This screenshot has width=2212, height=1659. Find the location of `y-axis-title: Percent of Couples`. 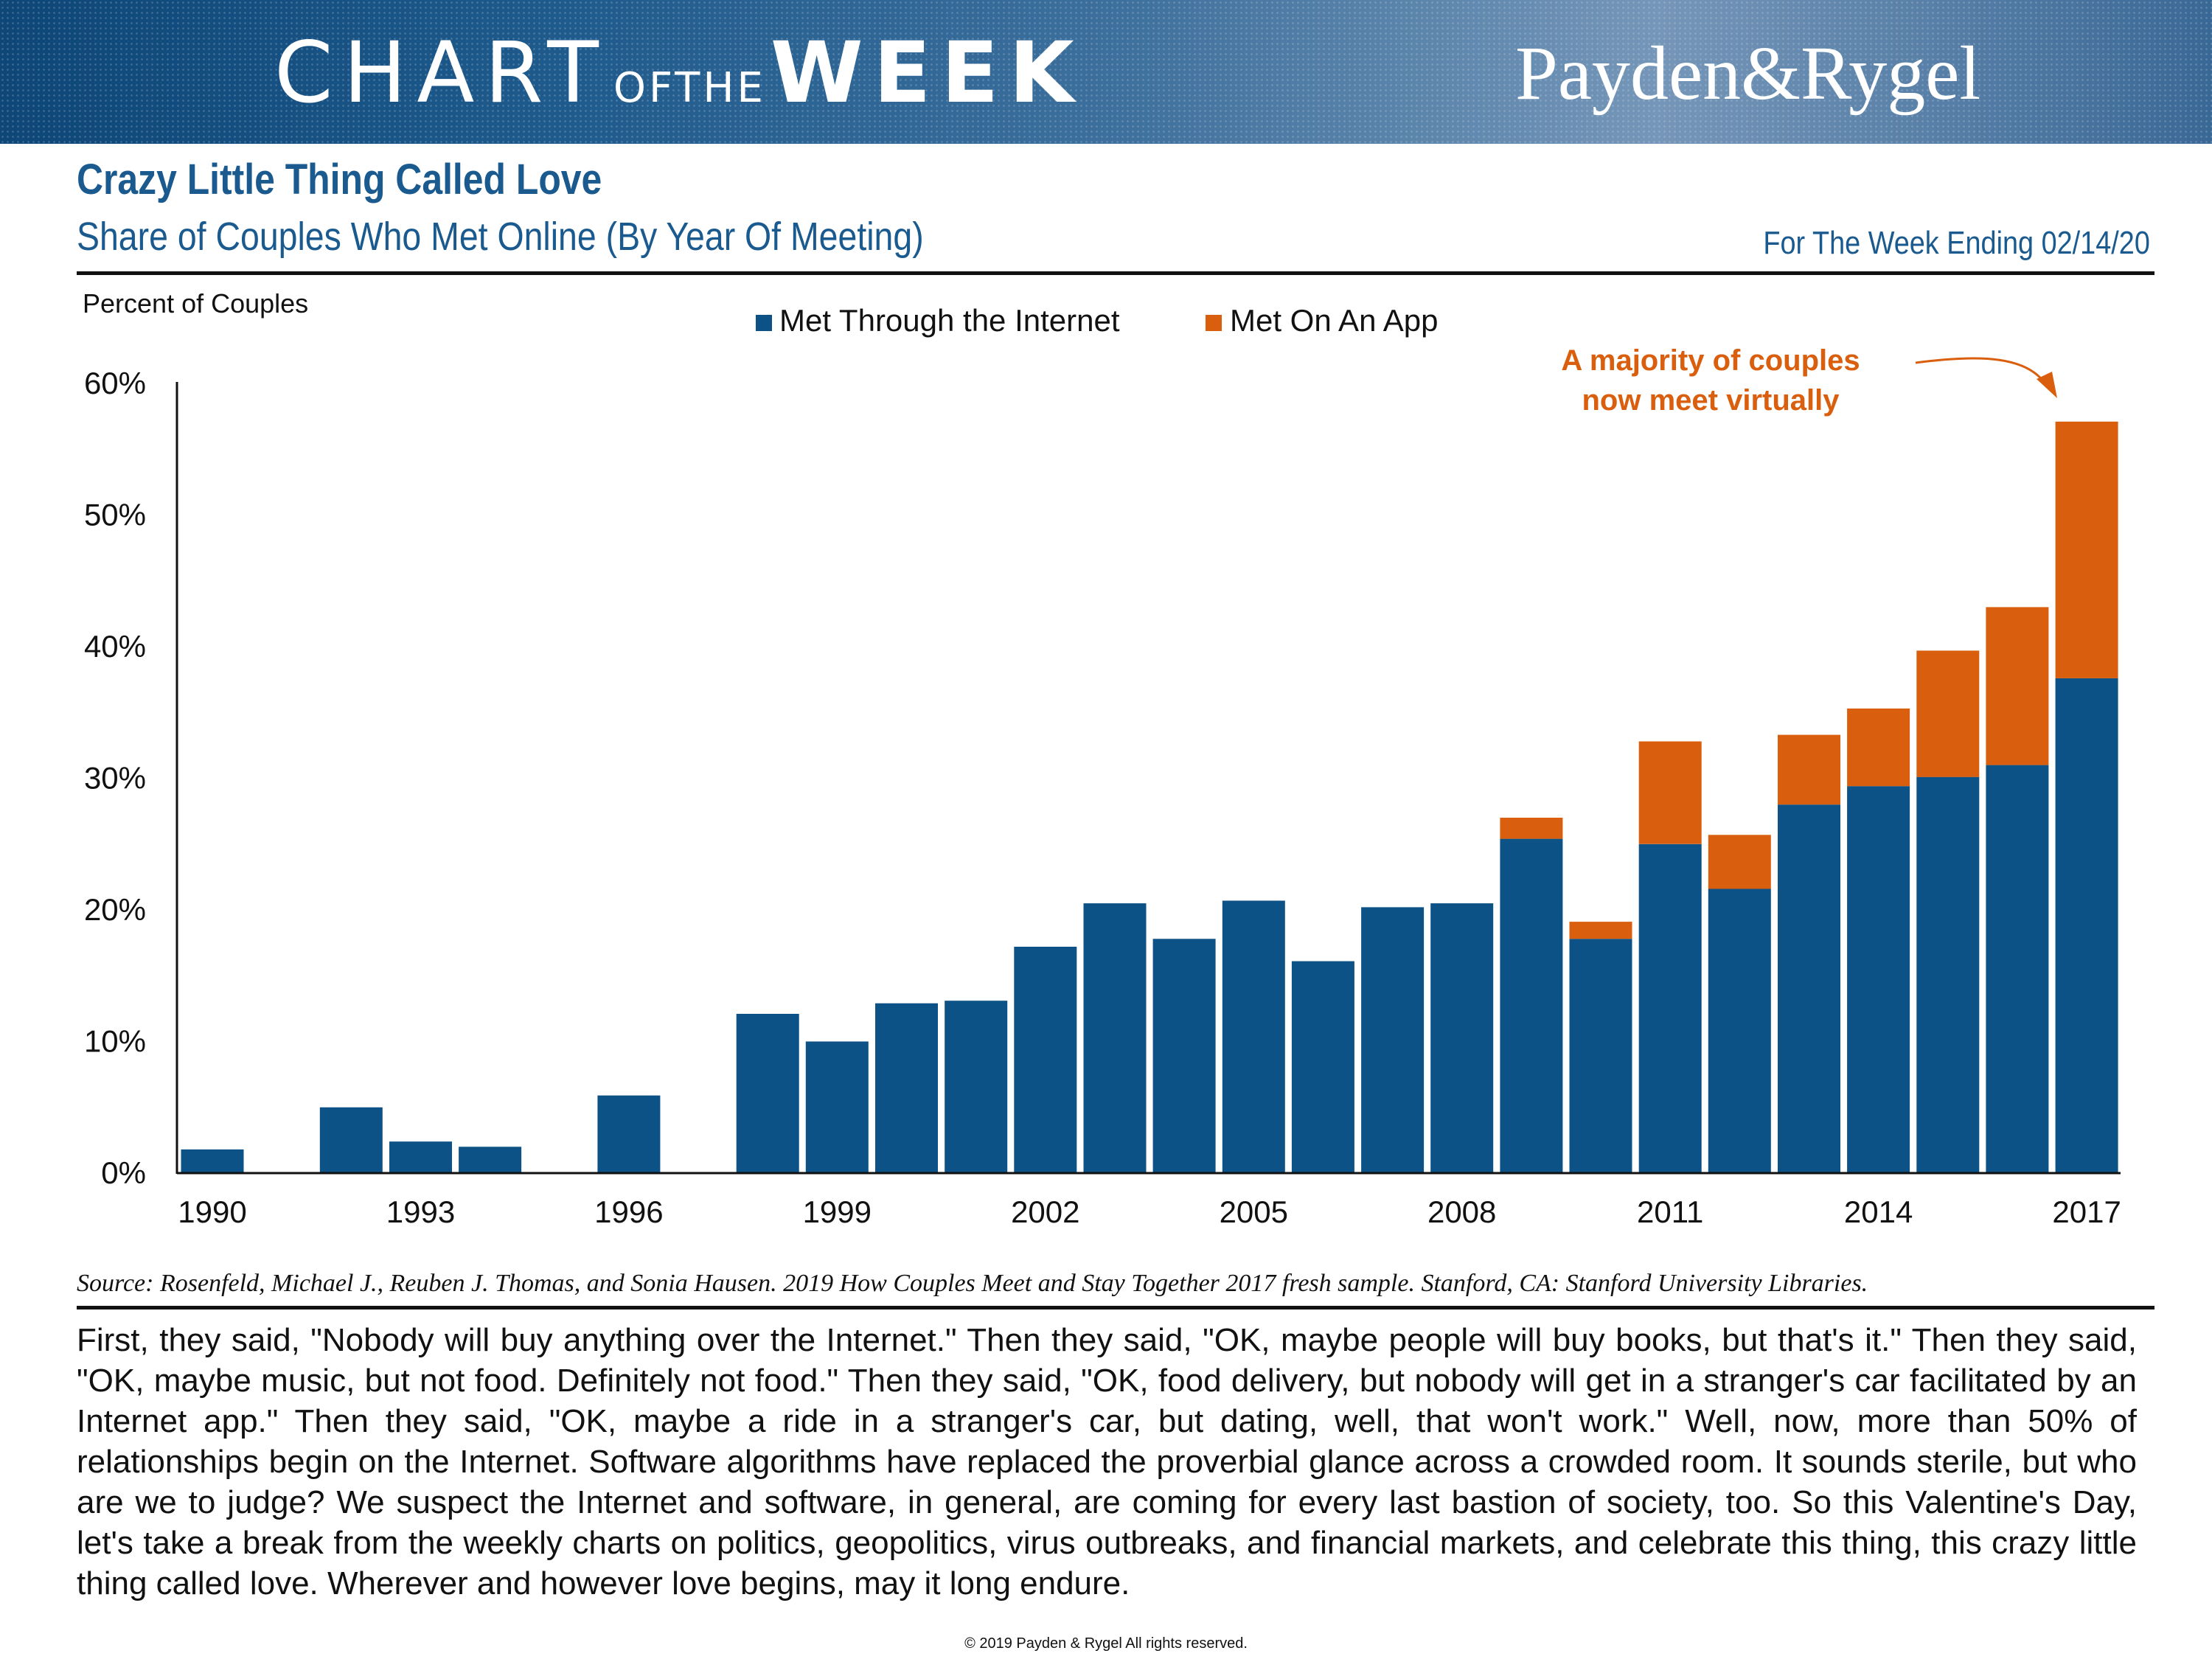

y-axis-title: Percent of Couples is located at coordinates (195, 303).